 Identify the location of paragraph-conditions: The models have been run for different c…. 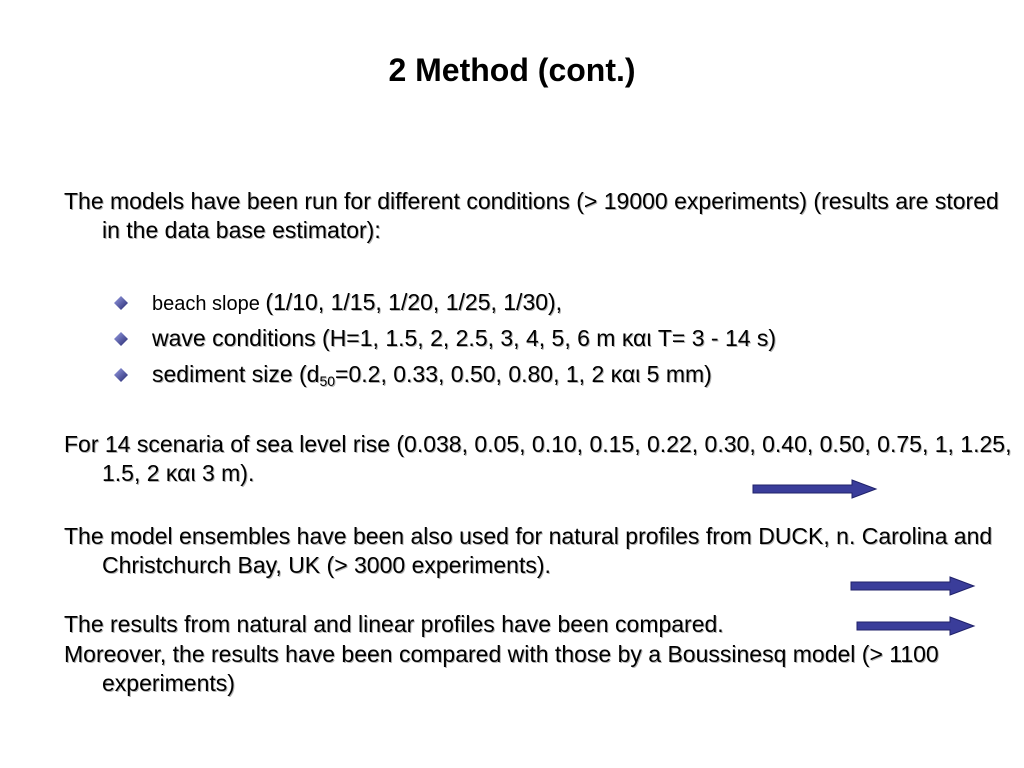
(531, 215).